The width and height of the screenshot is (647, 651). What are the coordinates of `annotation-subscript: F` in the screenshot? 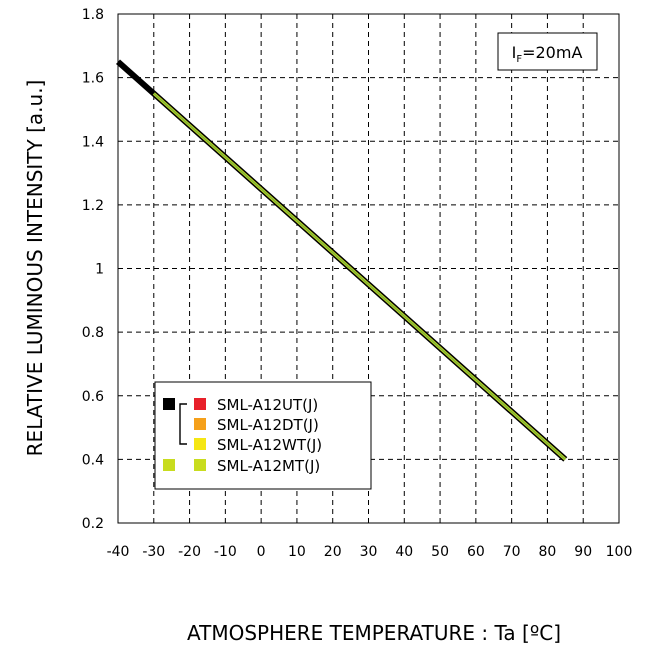 It's located at (519, 59).